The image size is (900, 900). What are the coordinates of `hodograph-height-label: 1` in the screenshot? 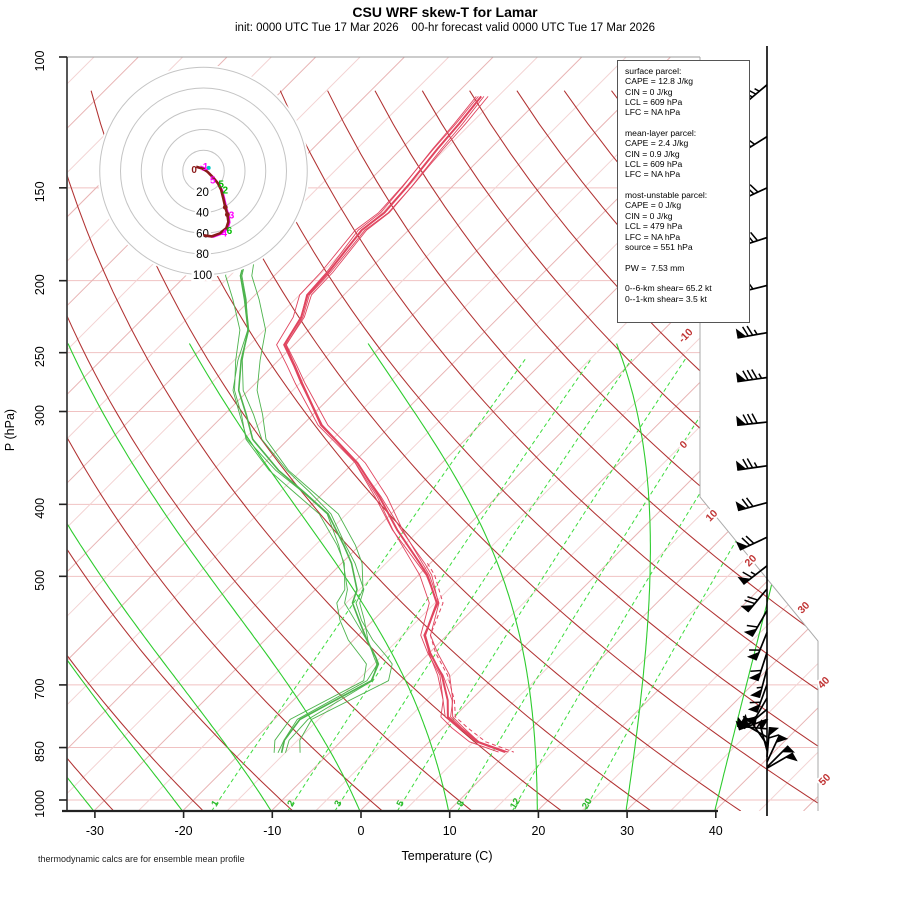 It's located at (206, 167).